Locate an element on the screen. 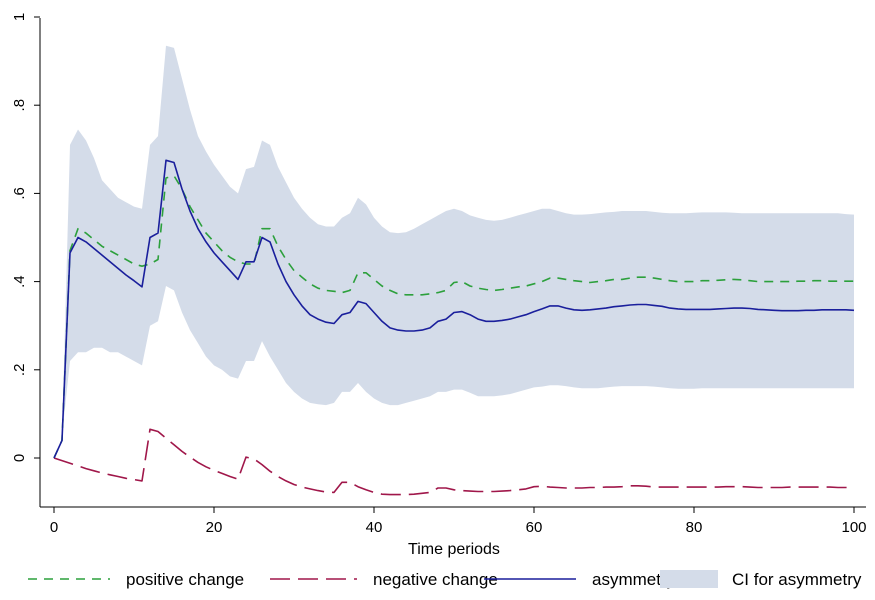 This screenshot has width=875, height=600. y-tick-label: 1 is located at coordinates (19, 17).